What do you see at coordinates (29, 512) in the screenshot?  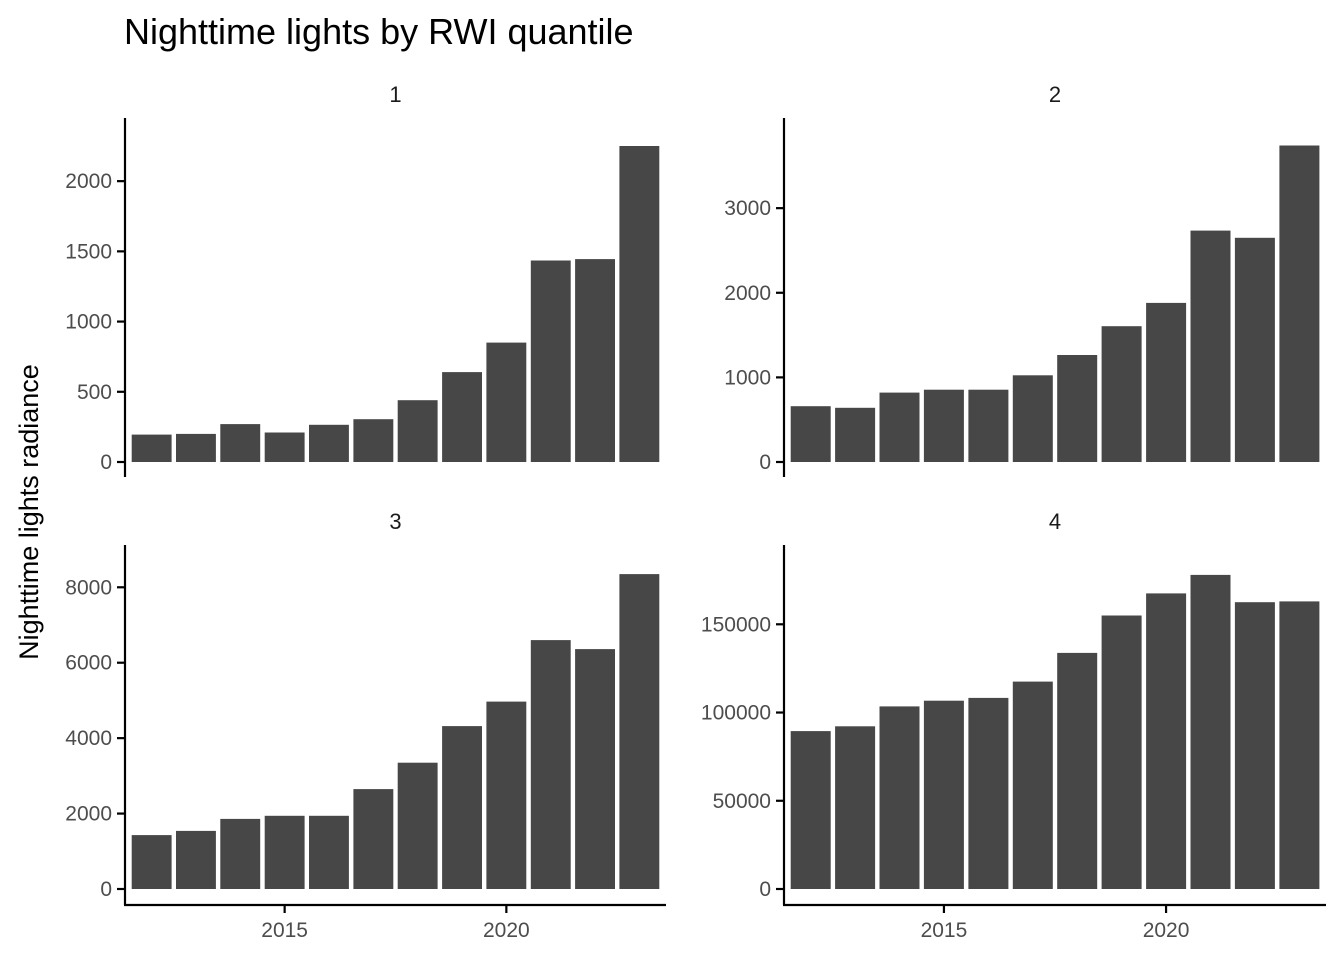 I see `y-axis-label: Nighttime lights radiance` at bounding box center [29, 512].